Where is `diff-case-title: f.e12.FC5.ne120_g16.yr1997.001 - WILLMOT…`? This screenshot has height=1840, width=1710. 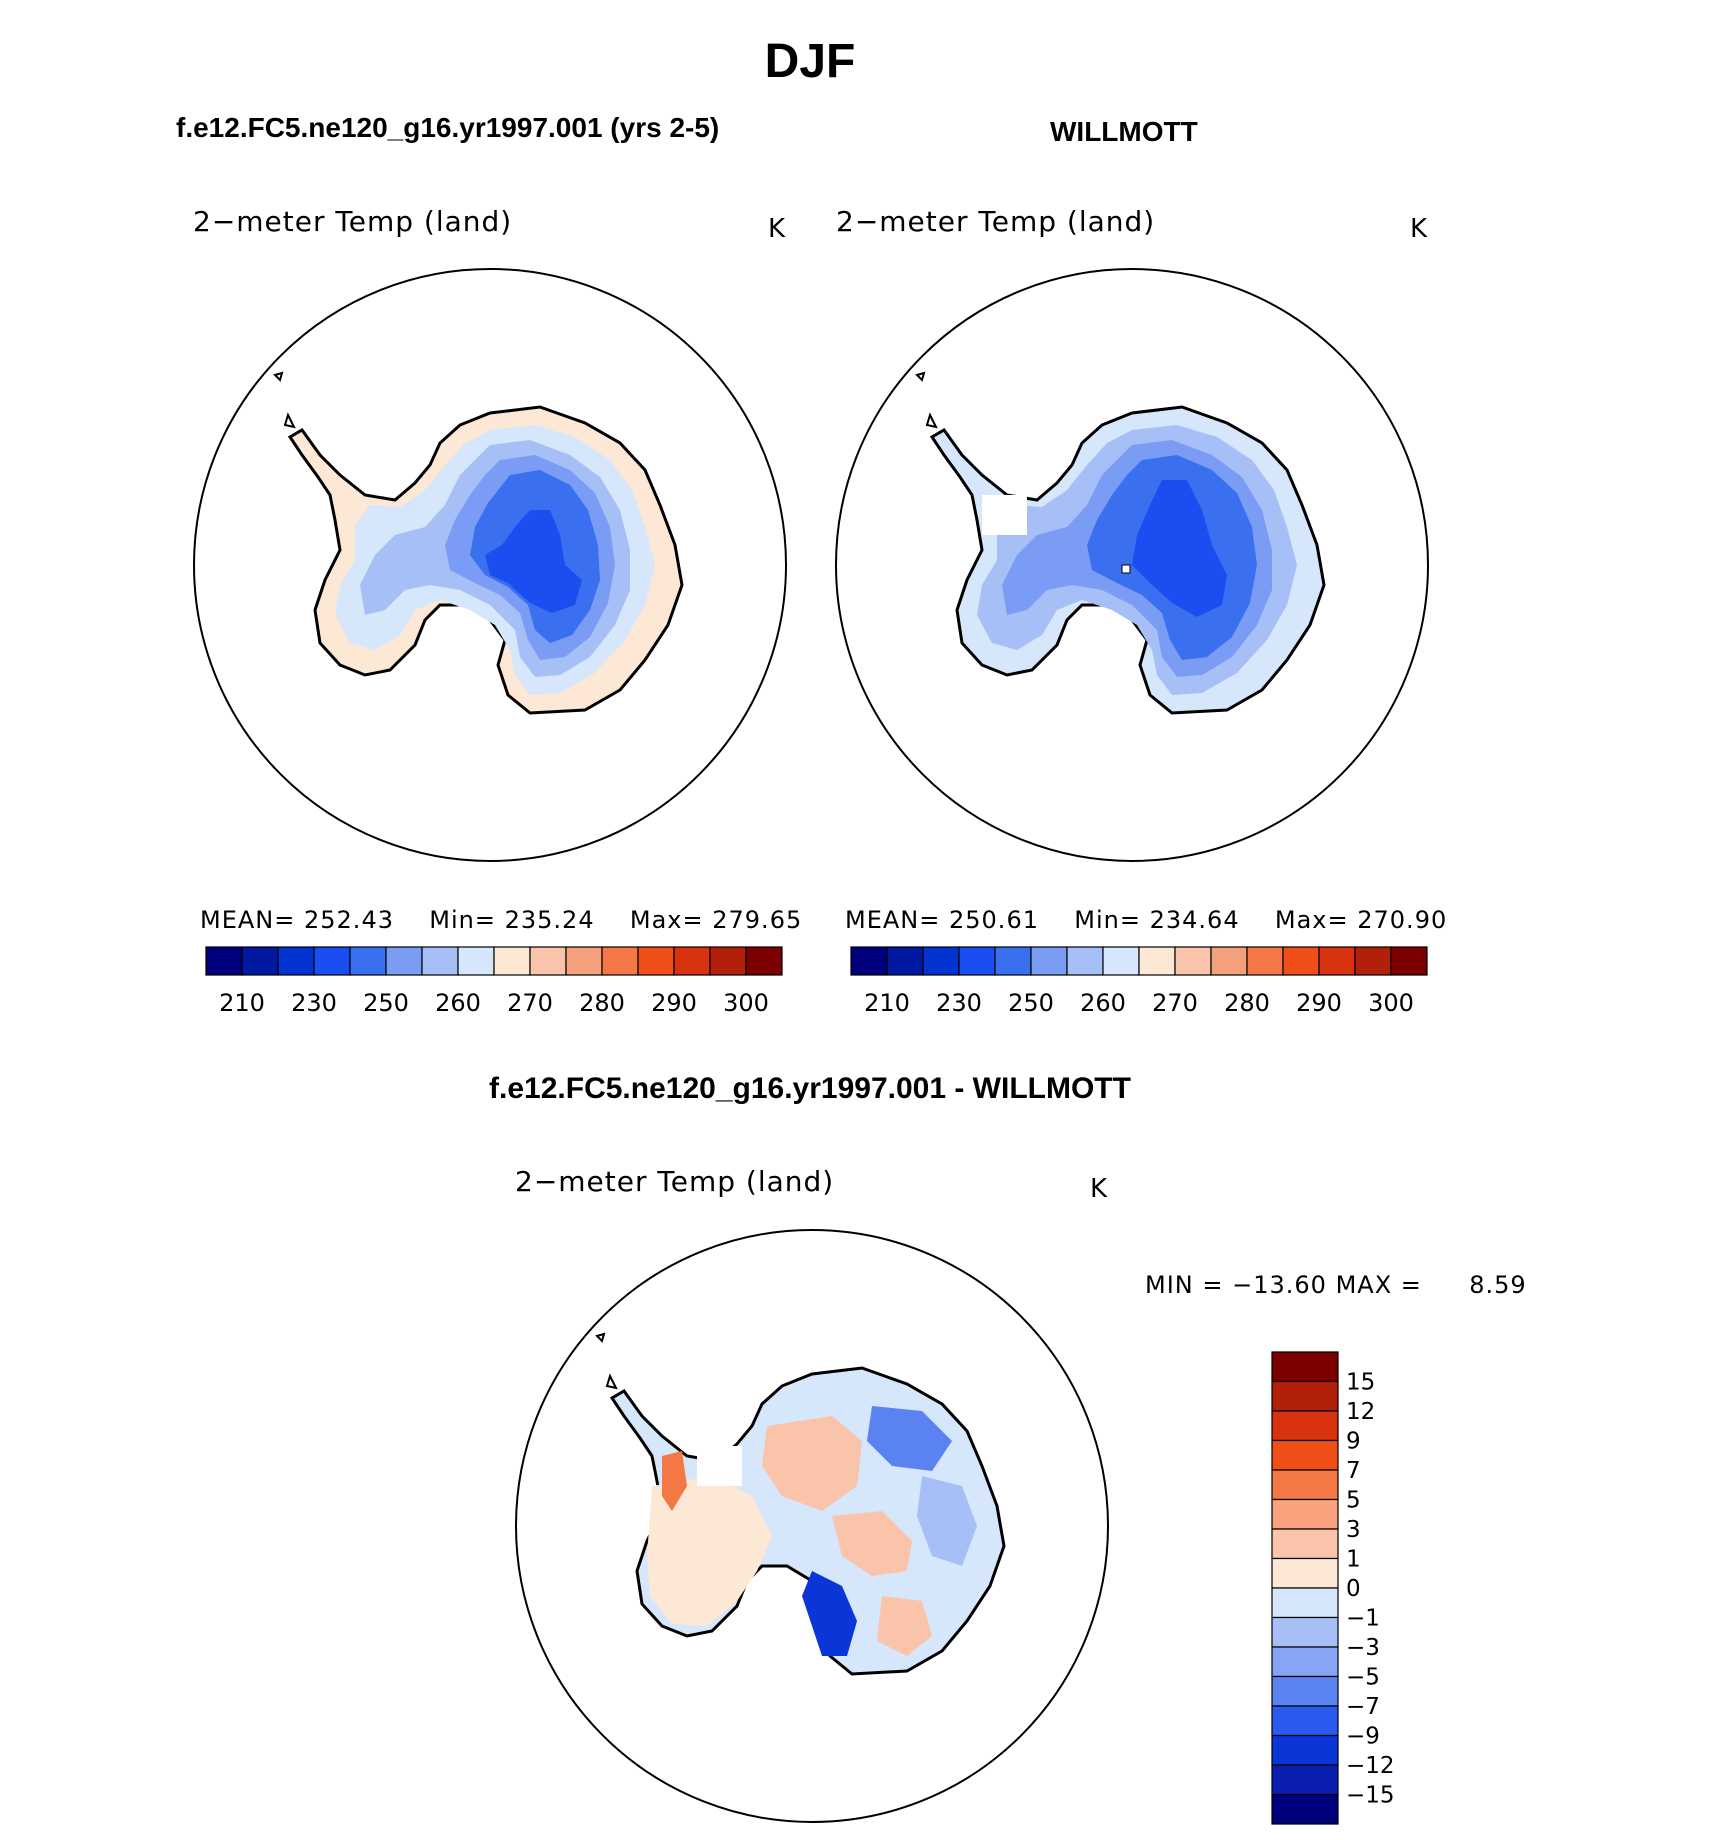
diff-case-title: f.e12.FC5.ne120_g16.yr1997.001 - WILLMOT… is located at coordinates (810, 1088).